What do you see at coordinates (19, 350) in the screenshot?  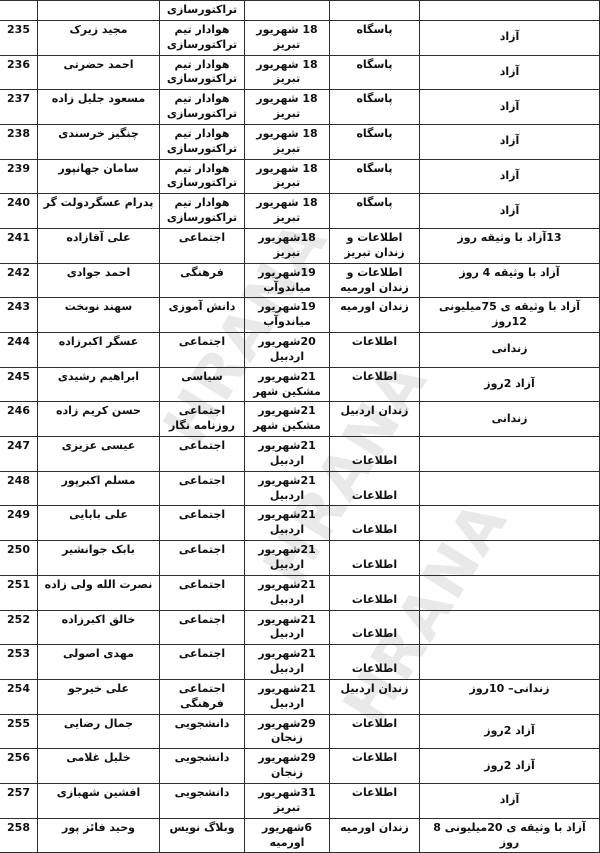 I see `cell-number: 244` at bounding box center [19, 350].